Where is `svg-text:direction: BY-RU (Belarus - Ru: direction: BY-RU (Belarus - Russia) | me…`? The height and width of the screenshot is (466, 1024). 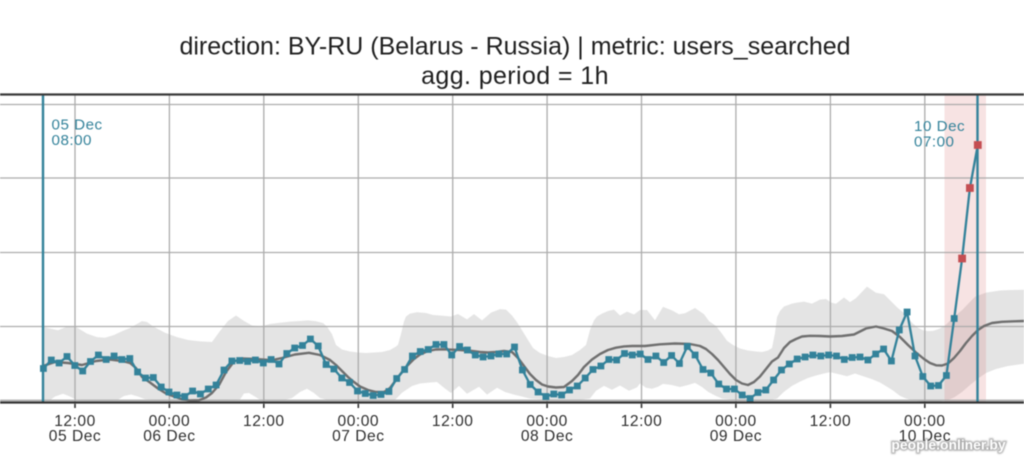 svg-text:direction: BY-RU (Belarus - Ru: direction: BY-RU (Belarus - Russia) | me… is located at coordinates (514, 47).